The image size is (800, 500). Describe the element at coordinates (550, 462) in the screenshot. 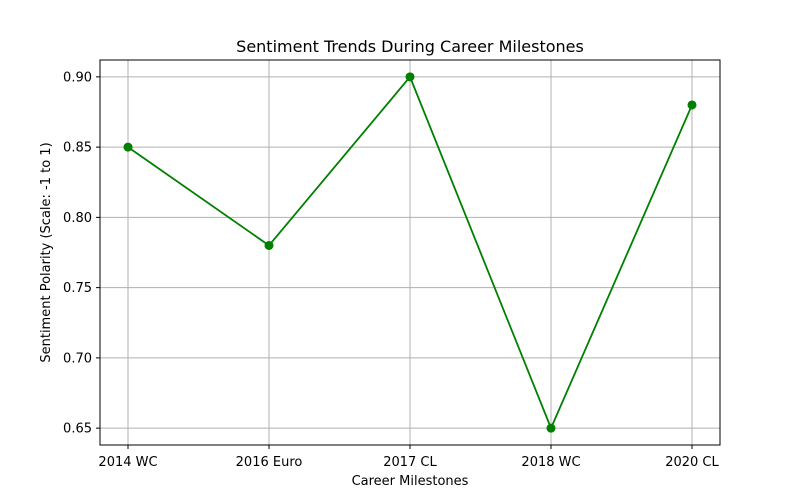

I see `x-tick-label: 2018 WC` at that location.